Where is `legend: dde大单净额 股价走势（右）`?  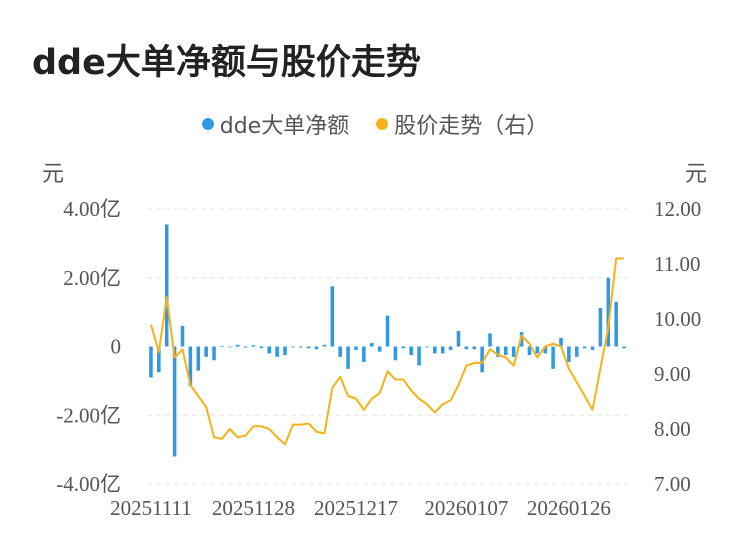
legend: dde大单净额 股价走势（右） is located at coordinates (375, 124).